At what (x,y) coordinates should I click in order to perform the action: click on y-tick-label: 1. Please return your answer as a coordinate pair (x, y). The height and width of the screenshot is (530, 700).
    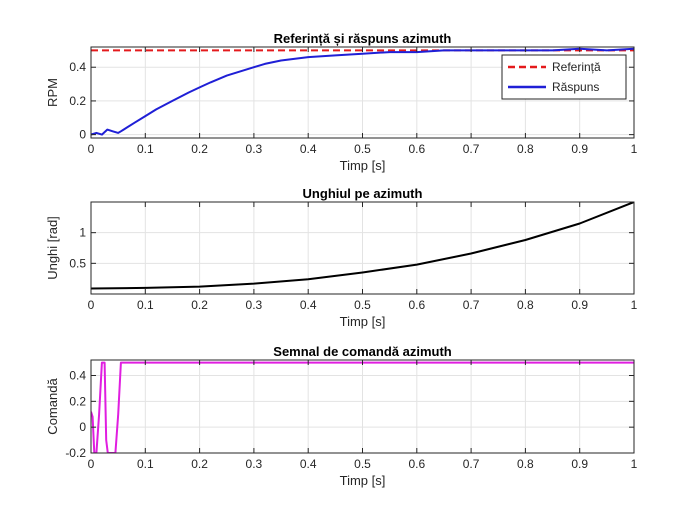
    Looking at the image, I should click on (82, 233).